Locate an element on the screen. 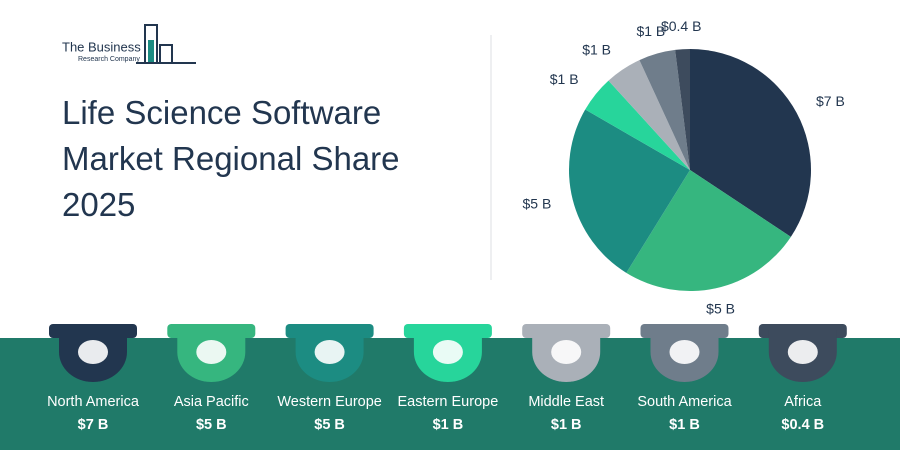 The height and width of the screenshot is (450, 900). region-name: North America is located at coordinates (93, 402).